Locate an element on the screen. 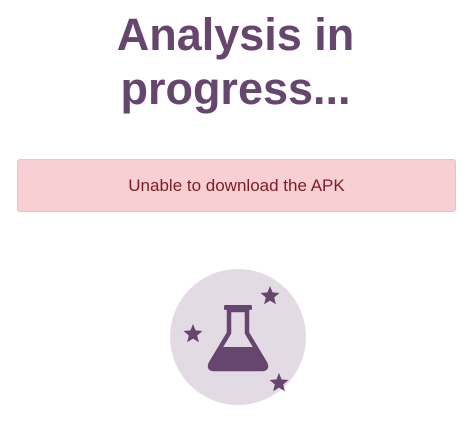 Image resolution: width=471 pixels, height=429 pixels. flask-icon is located at coordinates (238, 338).